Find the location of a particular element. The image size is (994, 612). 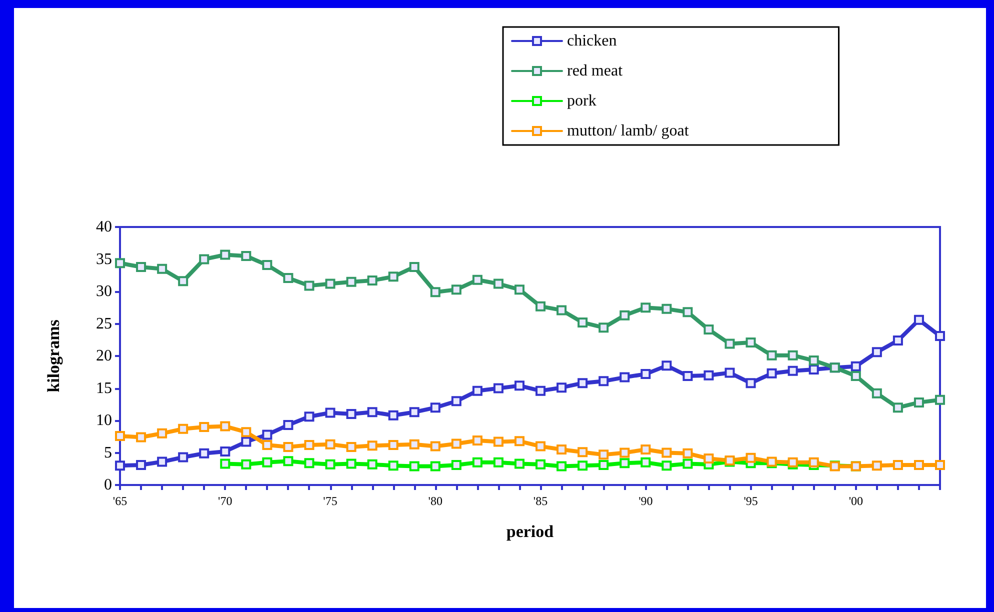

legend-label: red meat is located at coordinates (595, 71).